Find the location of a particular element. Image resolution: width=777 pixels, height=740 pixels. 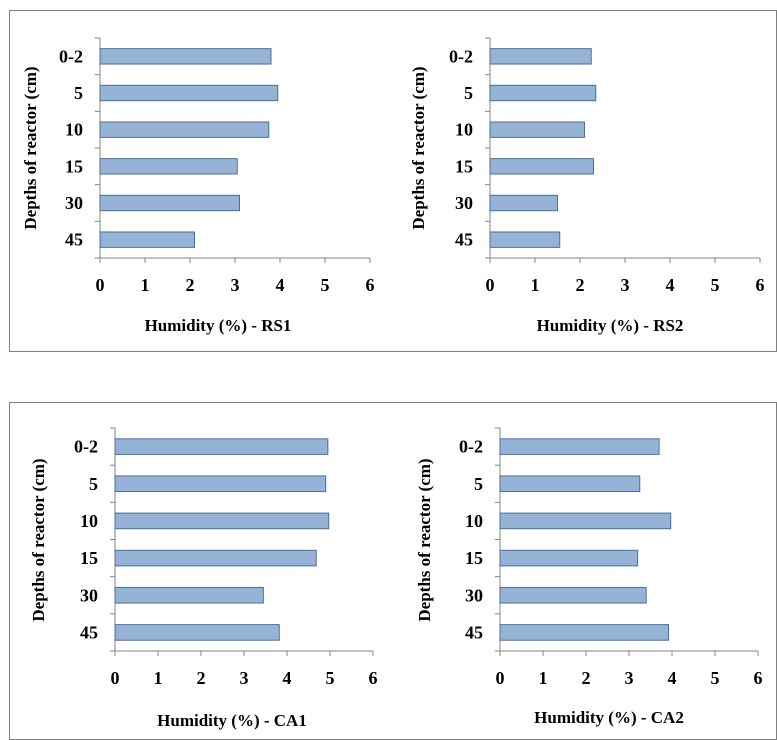

chart-2-x-tick-label: 5 is located at coordinates (715, 285).